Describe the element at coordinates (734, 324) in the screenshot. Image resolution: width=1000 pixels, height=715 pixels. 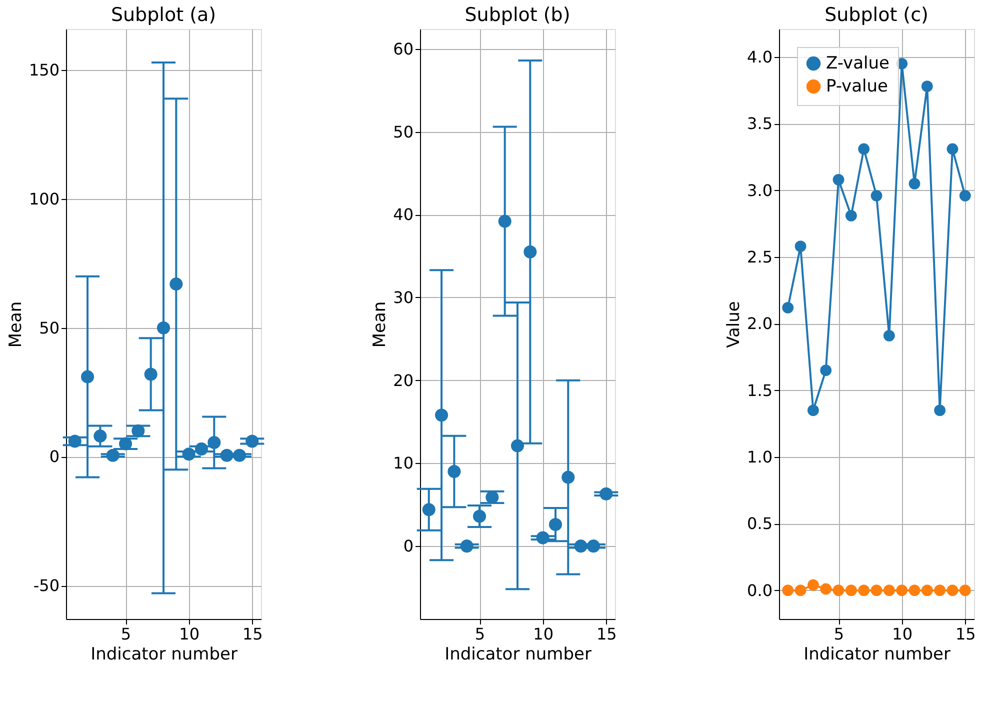
I see `y-axis-title: Value` at that location.